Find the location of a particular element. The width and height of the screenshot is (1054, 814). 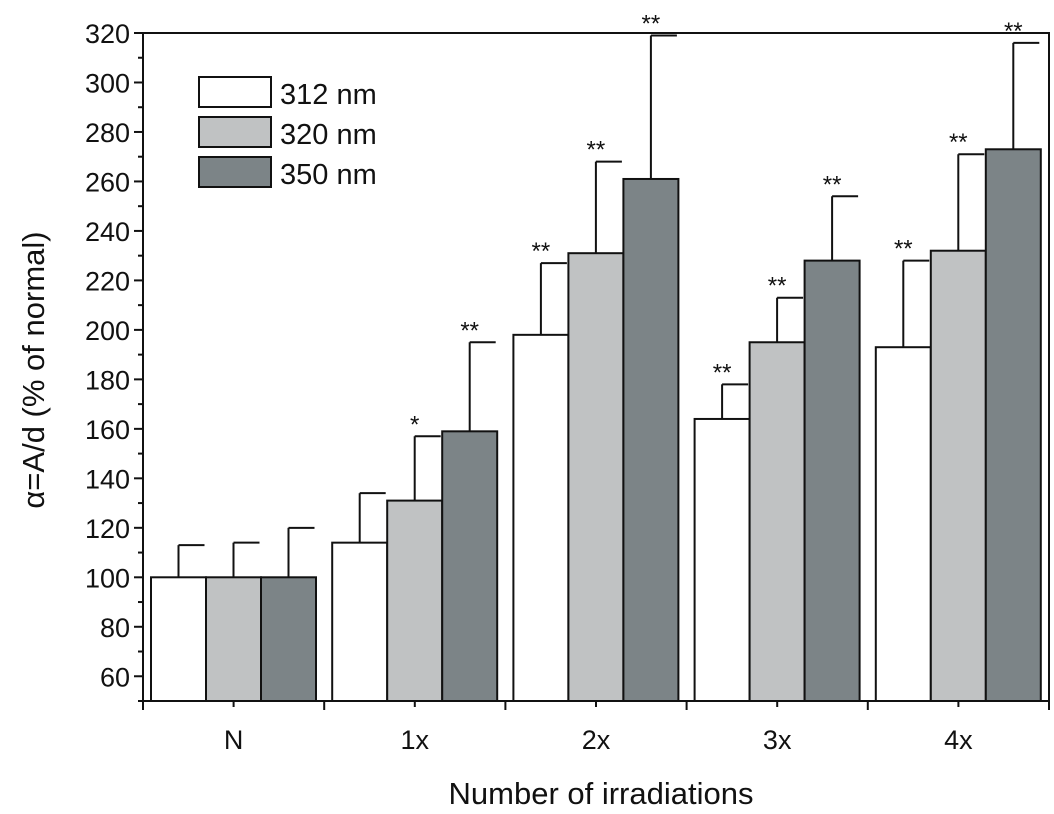

bar-3x-312nm is located at coordinates (722, 559).